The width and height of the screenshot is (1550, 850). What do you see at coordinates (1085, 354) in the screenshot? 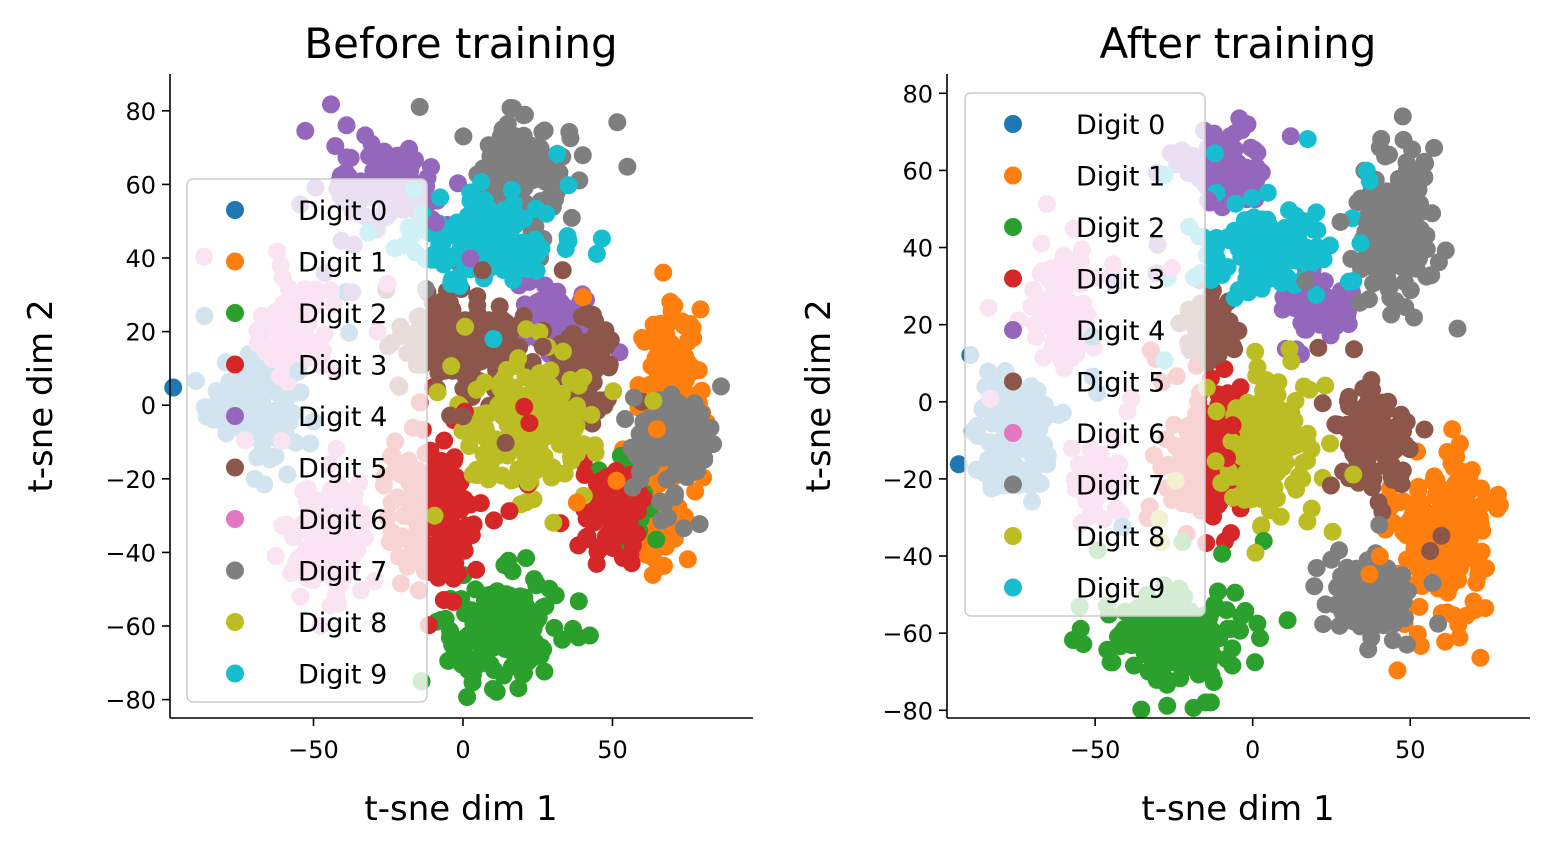
I see `legend-frame-after` at bounding box center [1085, 354].